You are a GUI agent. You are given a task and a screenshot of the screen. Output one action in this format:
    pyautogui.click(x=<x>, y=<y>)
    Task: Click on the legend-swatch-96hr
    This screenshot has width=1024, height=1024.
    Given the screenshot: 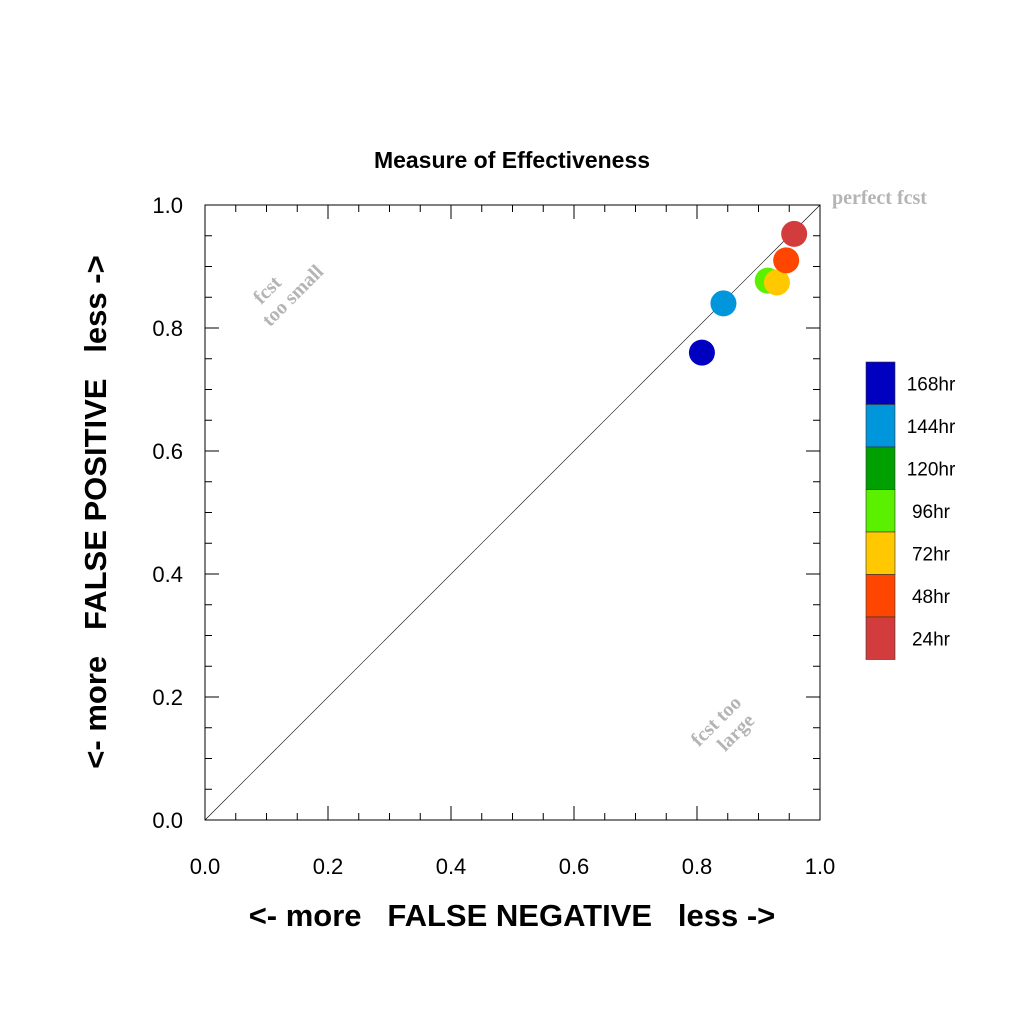 What is the action you would take?
    pyautogui.click(x=880, y=511)
    